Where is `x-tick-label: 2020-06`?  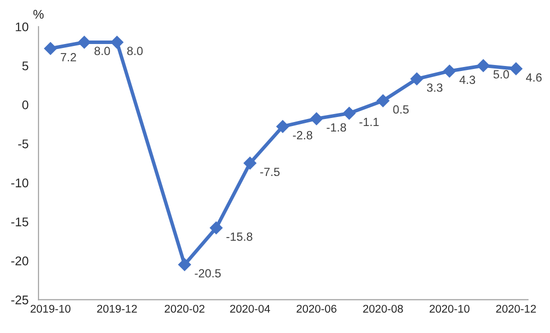
x-tick-label: 2020-06 is located at coordinates (316, 308).